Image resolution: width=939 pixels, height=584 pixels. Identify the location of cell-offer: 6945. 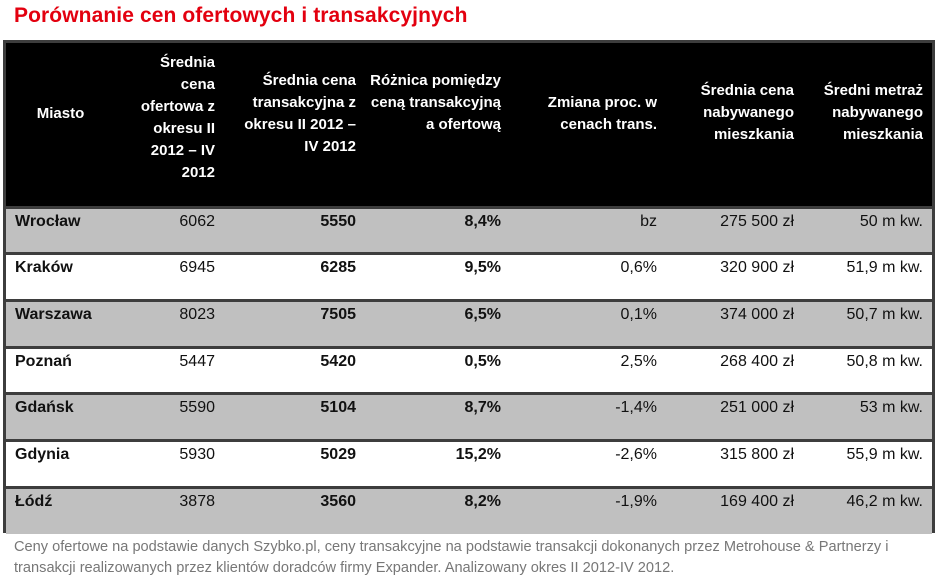
(197, 268).